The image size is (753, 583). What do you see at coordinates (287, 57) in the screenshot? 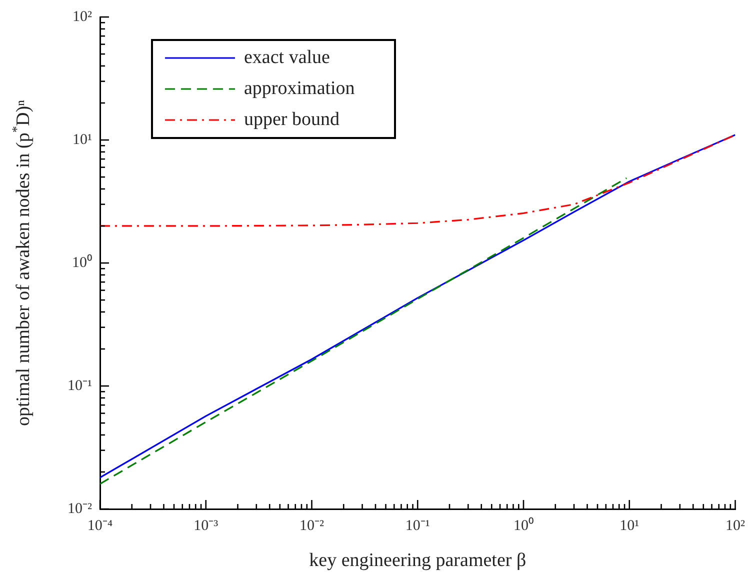
I see `legend-label: exact value` at bounding box center [287, 57].